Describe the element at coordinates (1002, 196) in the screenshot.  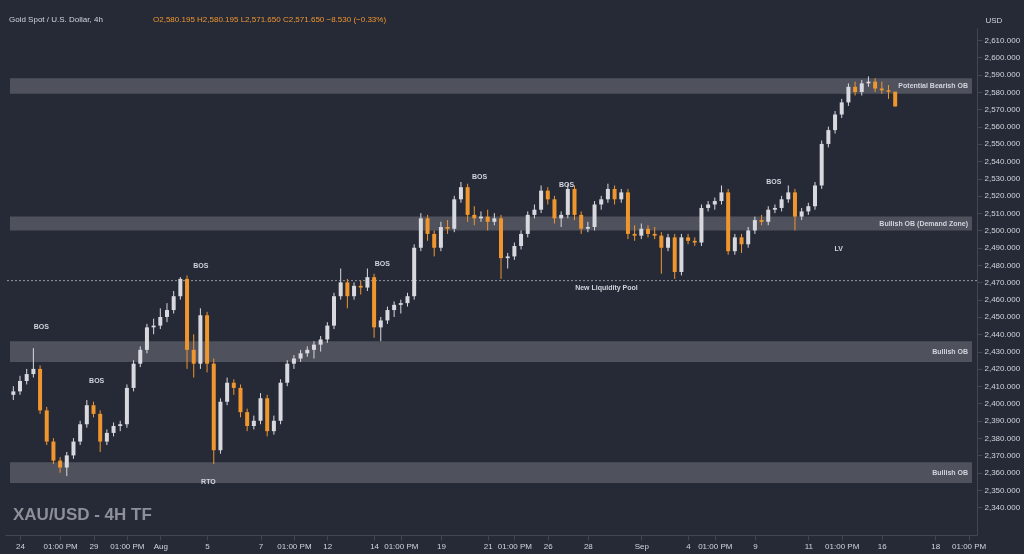
I see `y-tick-label: 2,520.000` at that location.